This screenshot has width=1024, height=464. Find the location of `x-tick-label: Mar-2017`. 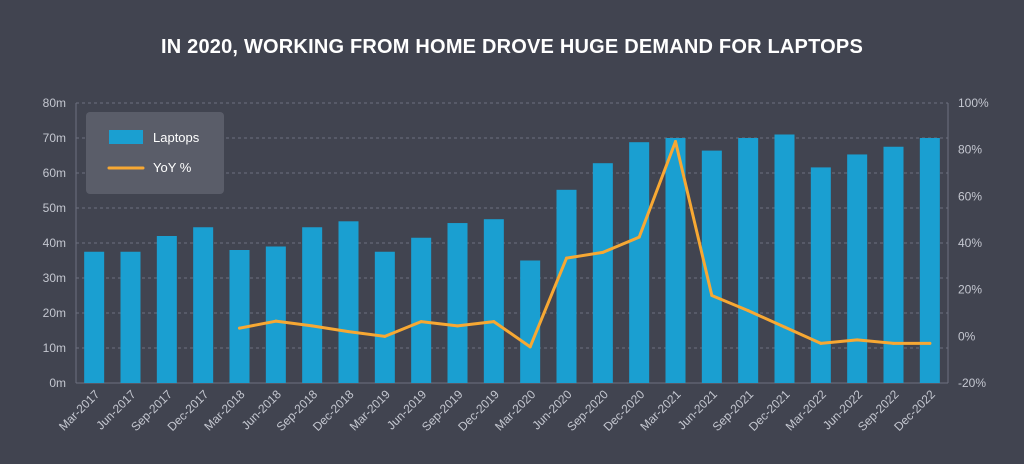

x-tick-label: Mar-2017 is located at coordinates (79, 410).